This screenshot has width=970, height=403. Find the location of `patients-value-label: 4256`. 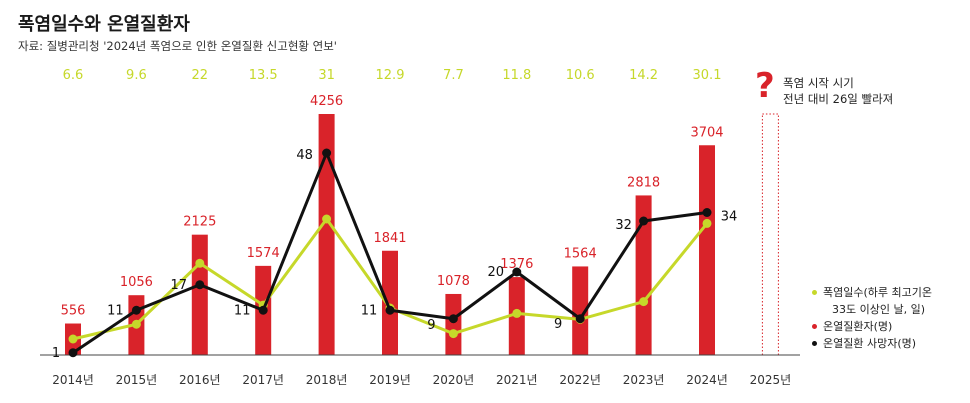

patients-value-label: 4256 is located at coordinates (326, 101).